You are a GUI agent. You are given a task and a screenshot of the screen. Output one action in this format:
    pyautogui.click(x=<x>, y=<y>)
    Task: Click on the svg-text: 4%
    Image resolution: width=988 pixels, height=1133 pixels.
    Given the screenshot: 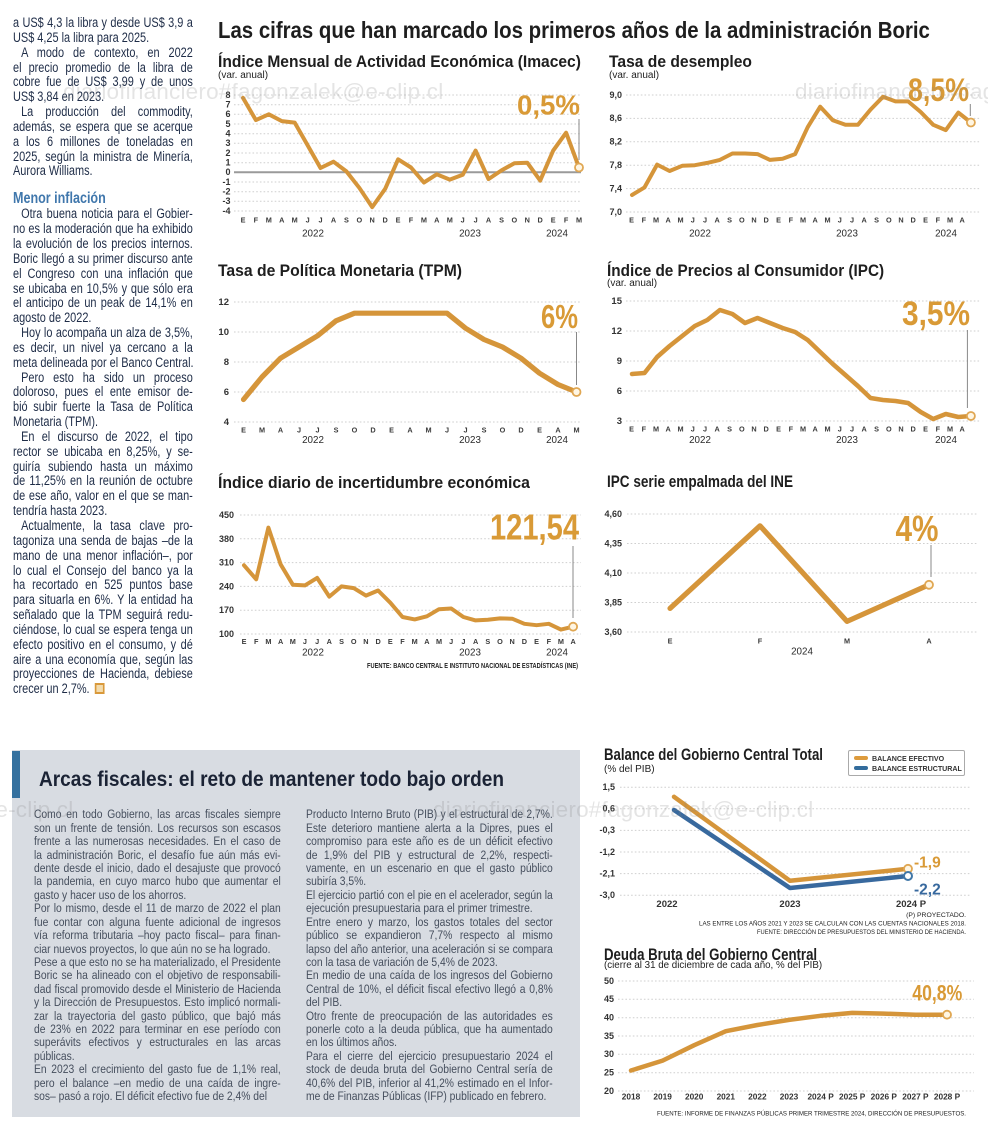 What is the action you would take?
    pyautogui.click(x=917, y=528)
    